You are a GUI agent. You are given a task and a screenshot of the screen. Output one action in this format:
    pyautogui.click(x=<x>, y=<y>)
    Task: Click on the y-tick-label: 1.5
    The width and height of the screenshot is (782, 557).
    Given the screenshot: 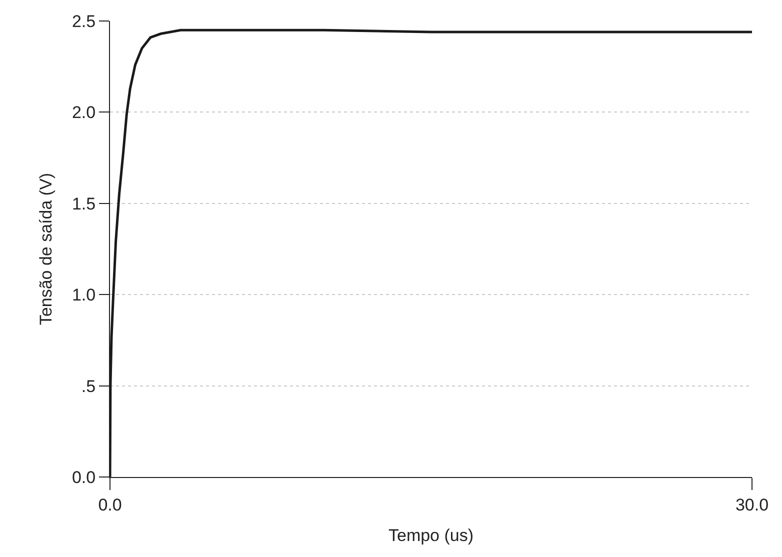 What is the action you would take?
    pyautogui.click(x=84, y=204)
    